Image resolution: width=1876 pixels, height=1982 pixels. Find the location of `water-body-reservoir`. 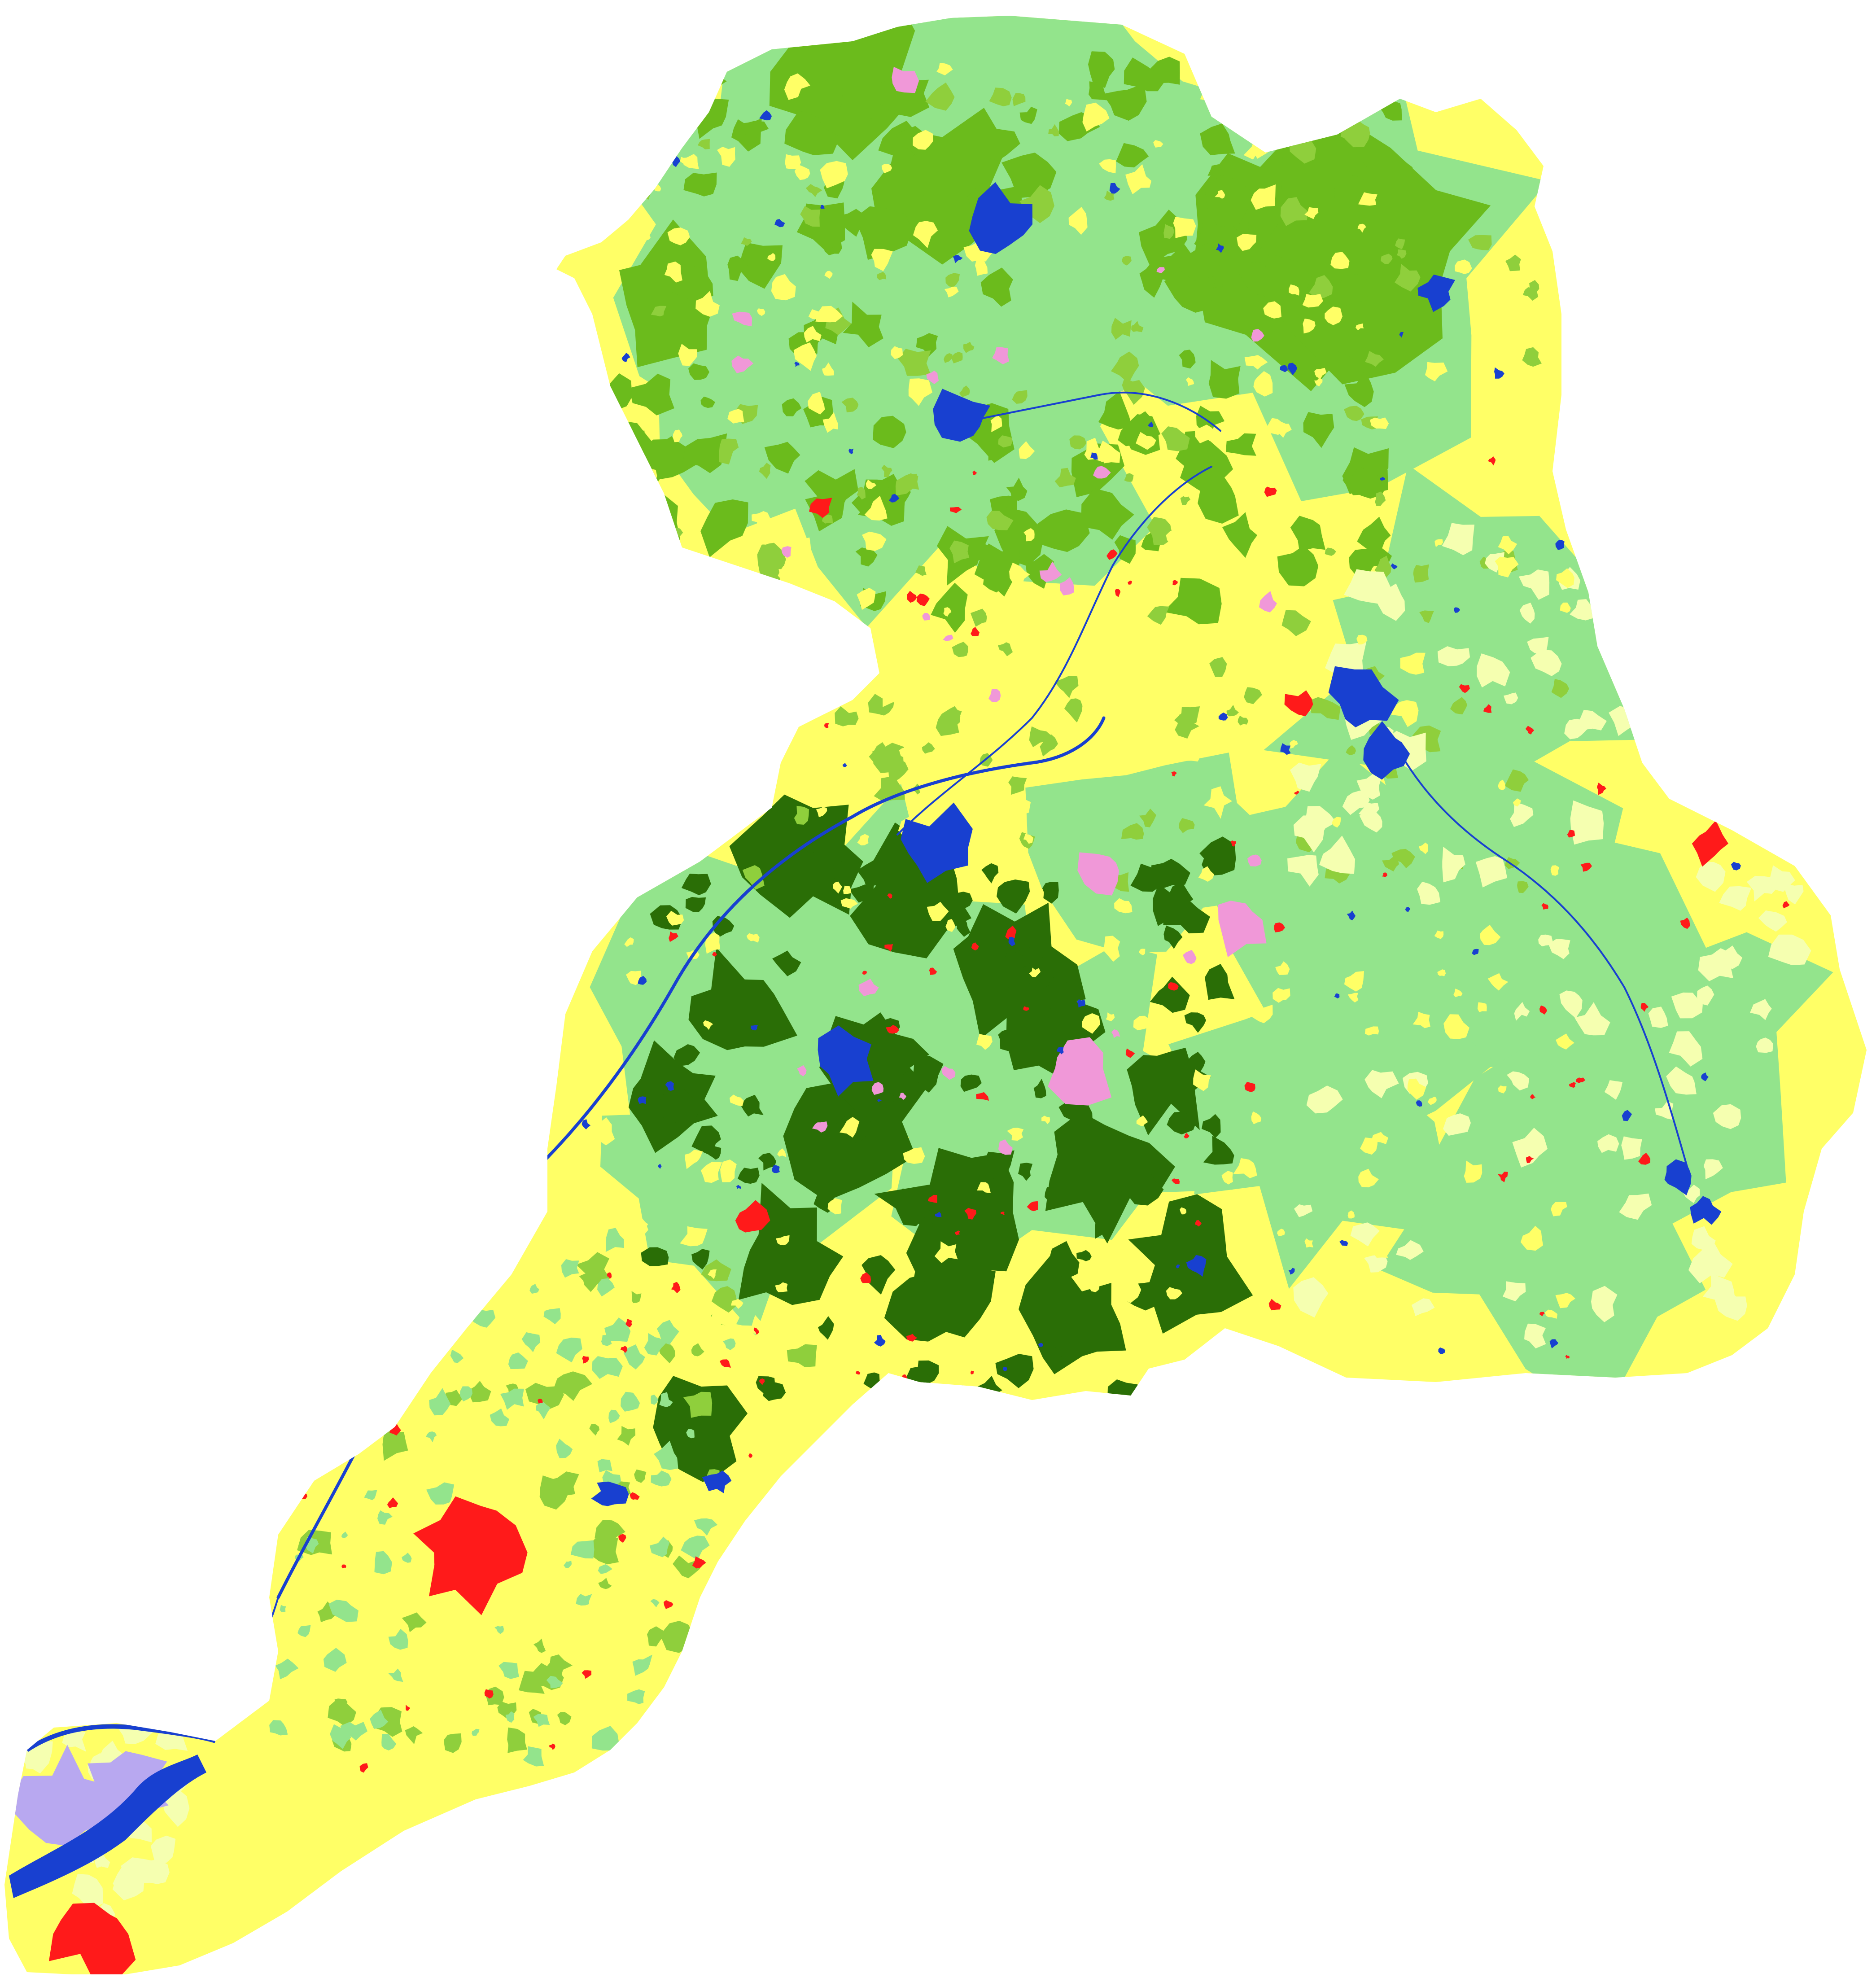

water-body-reservoir is located at coordinates (937, 842).